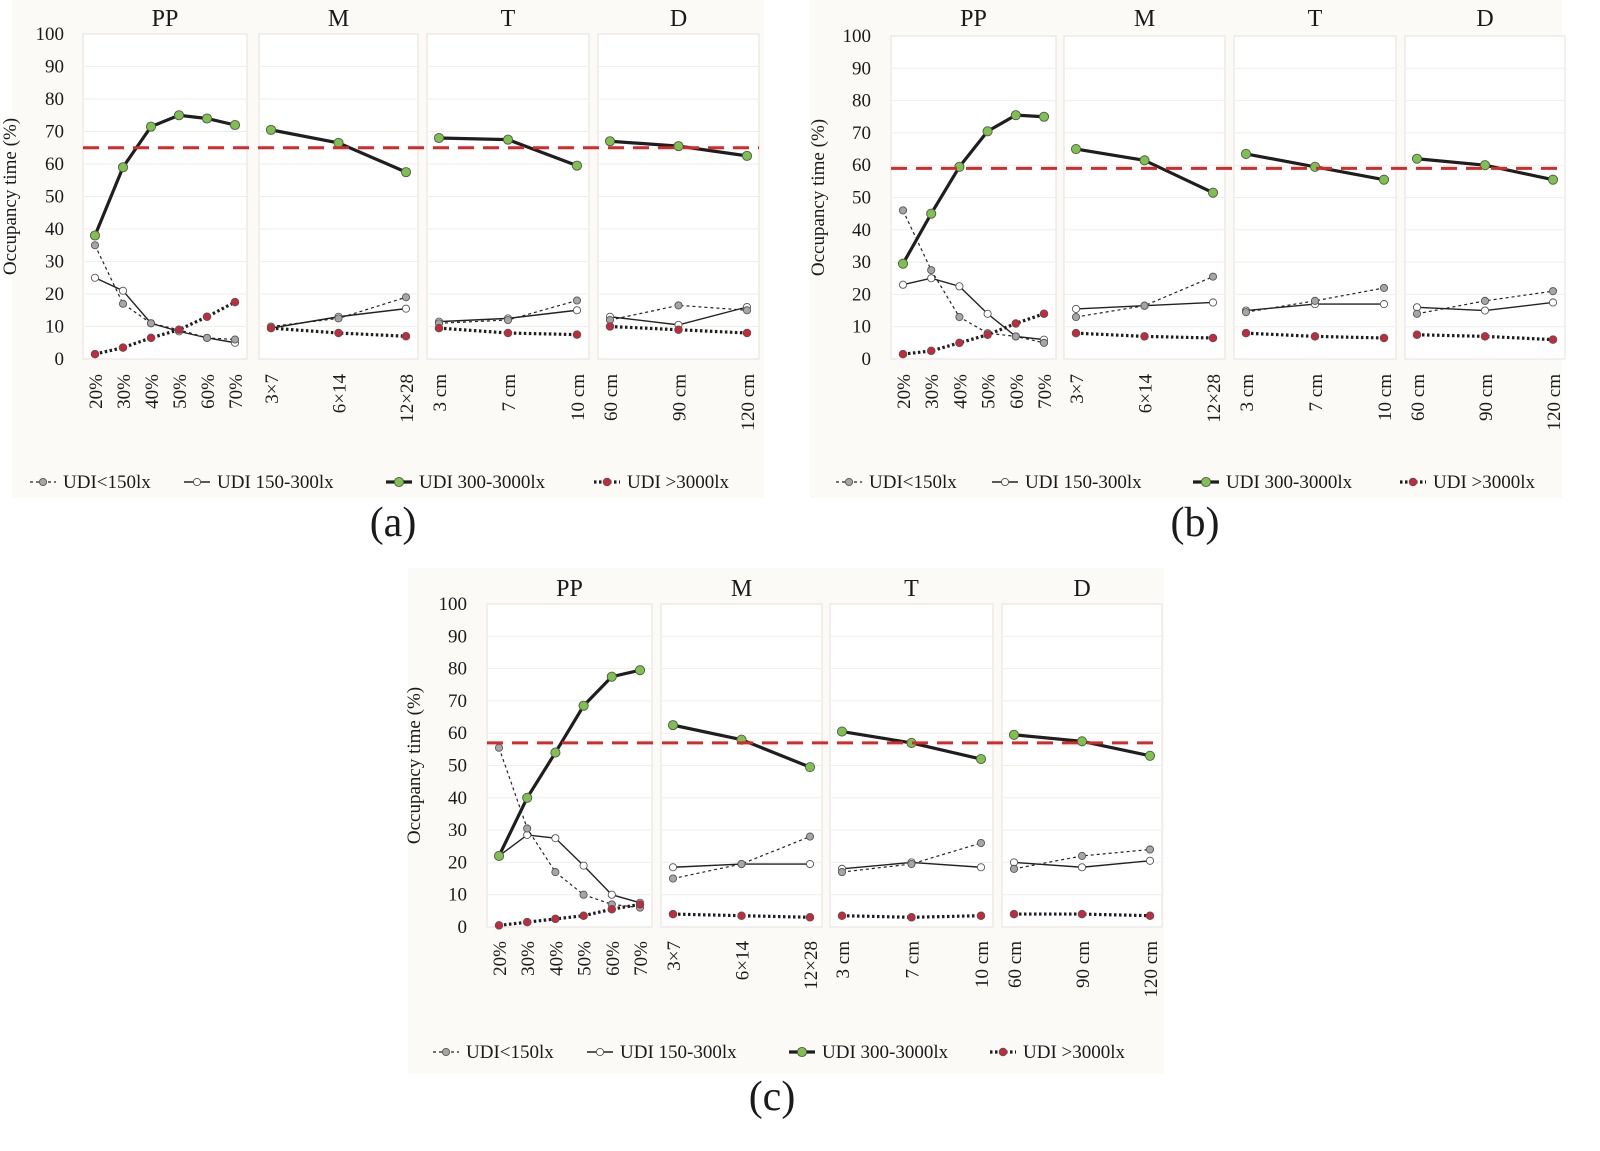 The width and height of the screenshot is (1600, 1151). I want to click on figure-caption: (c), so click(772, 1097).